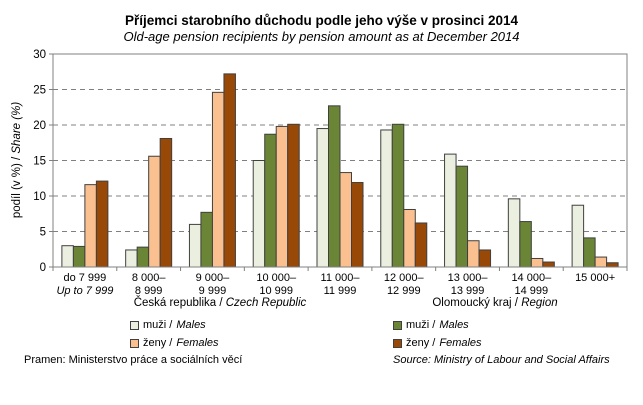 The height and width of the screenshot is (405, 643). Describe the element at coordinates (149, 278) in the screenshot. I see `x-tick-label: 8 000–` at that location.